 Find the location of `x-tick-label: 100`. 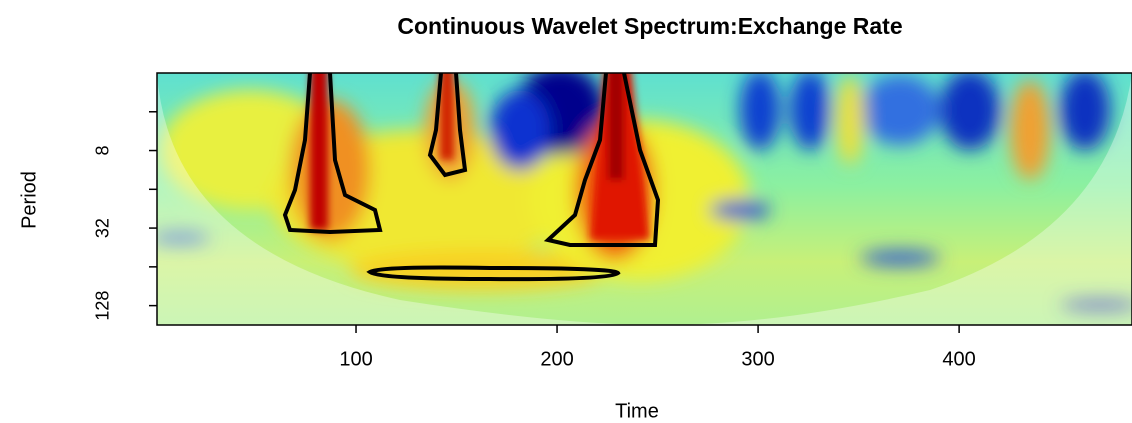

x-tick-label: 100 is located at coordinates (355, 359).